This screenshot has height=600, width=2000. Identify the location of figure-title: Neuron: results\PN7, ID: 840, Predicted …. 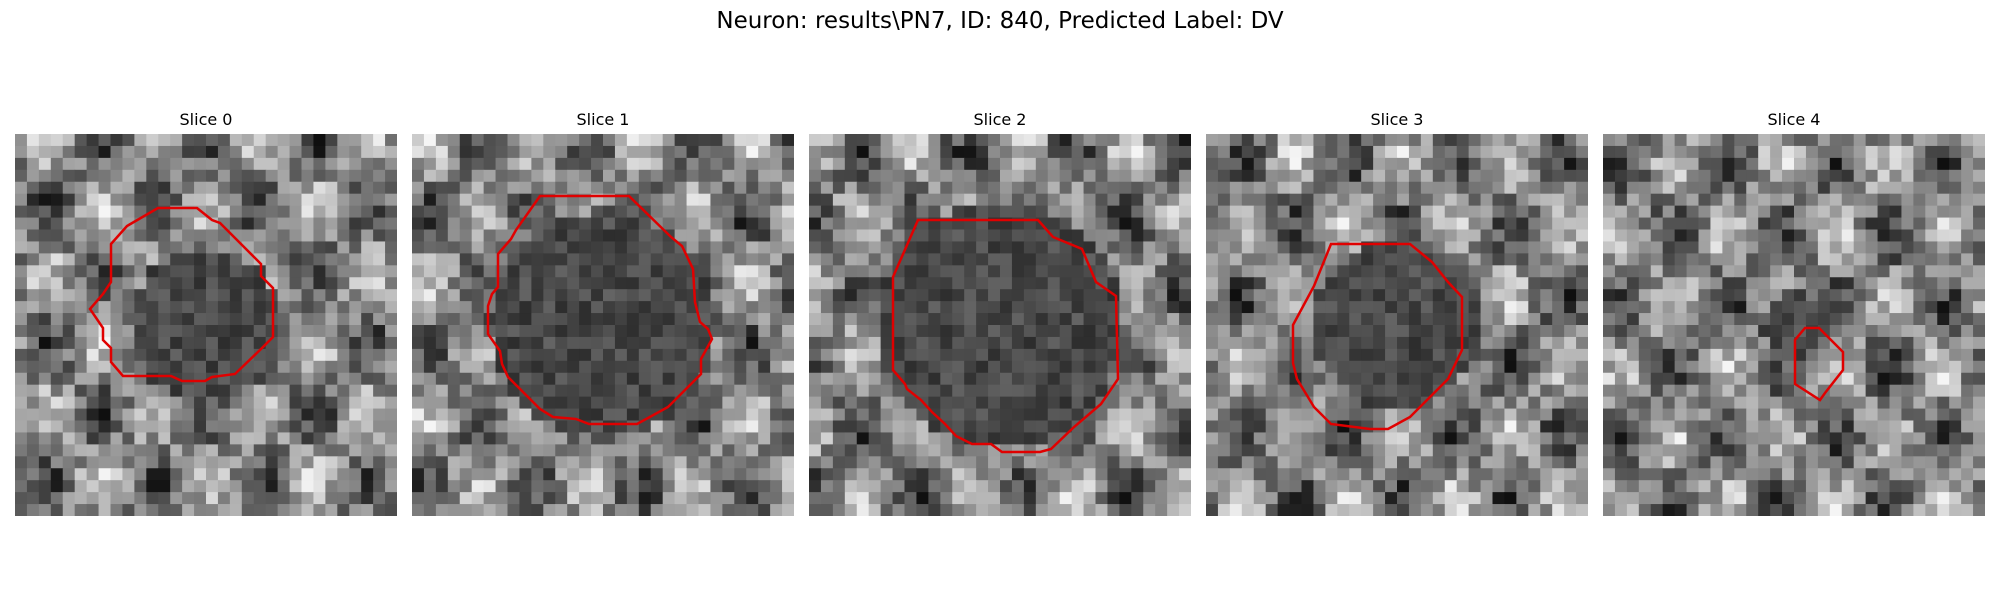
(1000, 21).